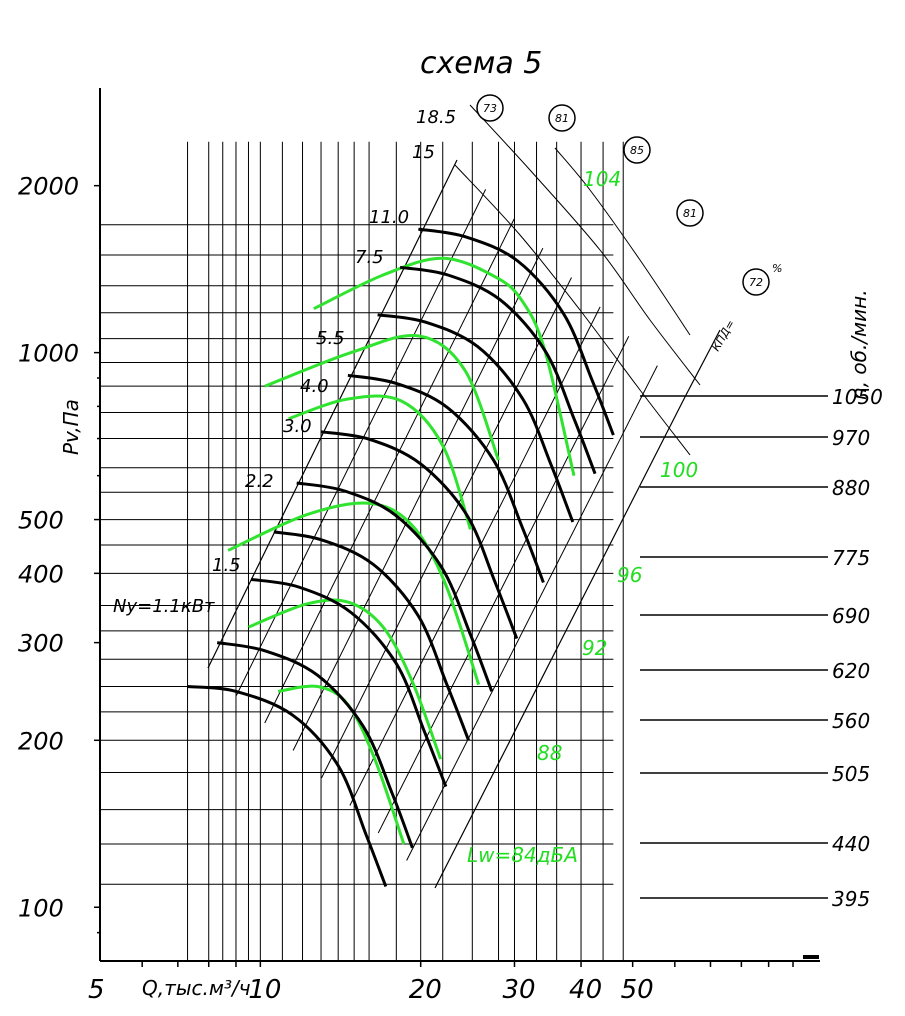  Describe the element at coordinates (851, 844) in the screenshot. I see `speed-label: 440` at that location.